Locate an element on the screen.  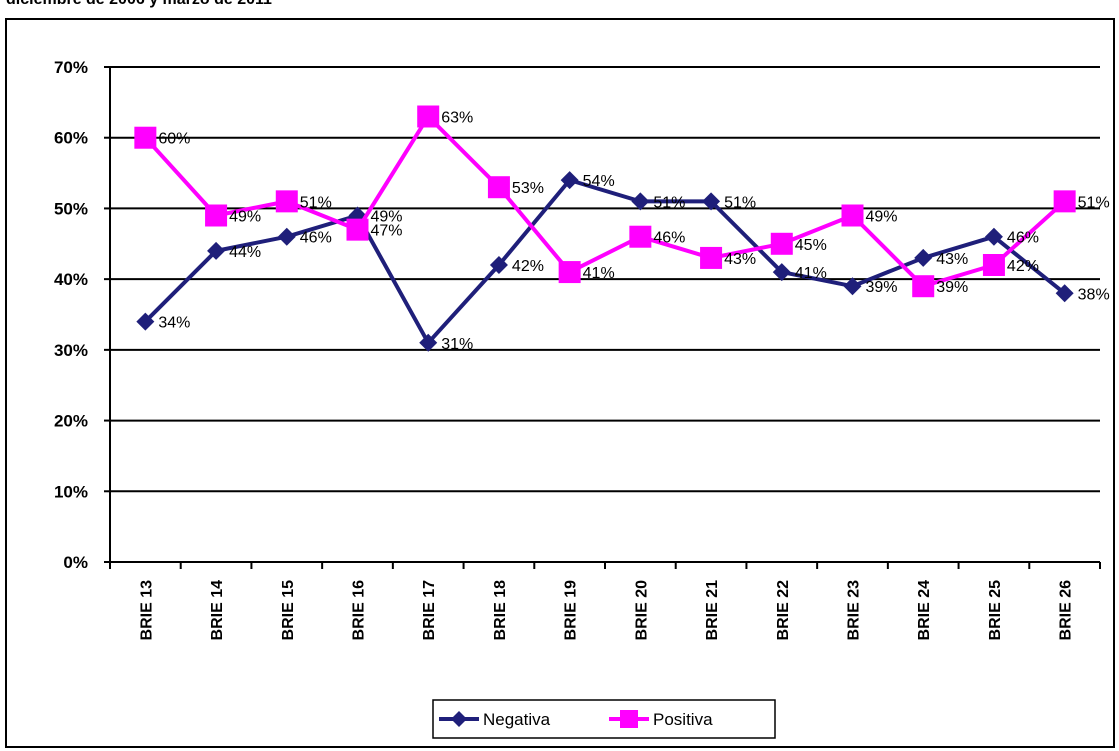
y-tick-label: 70% is located at coordinates (71, 67).